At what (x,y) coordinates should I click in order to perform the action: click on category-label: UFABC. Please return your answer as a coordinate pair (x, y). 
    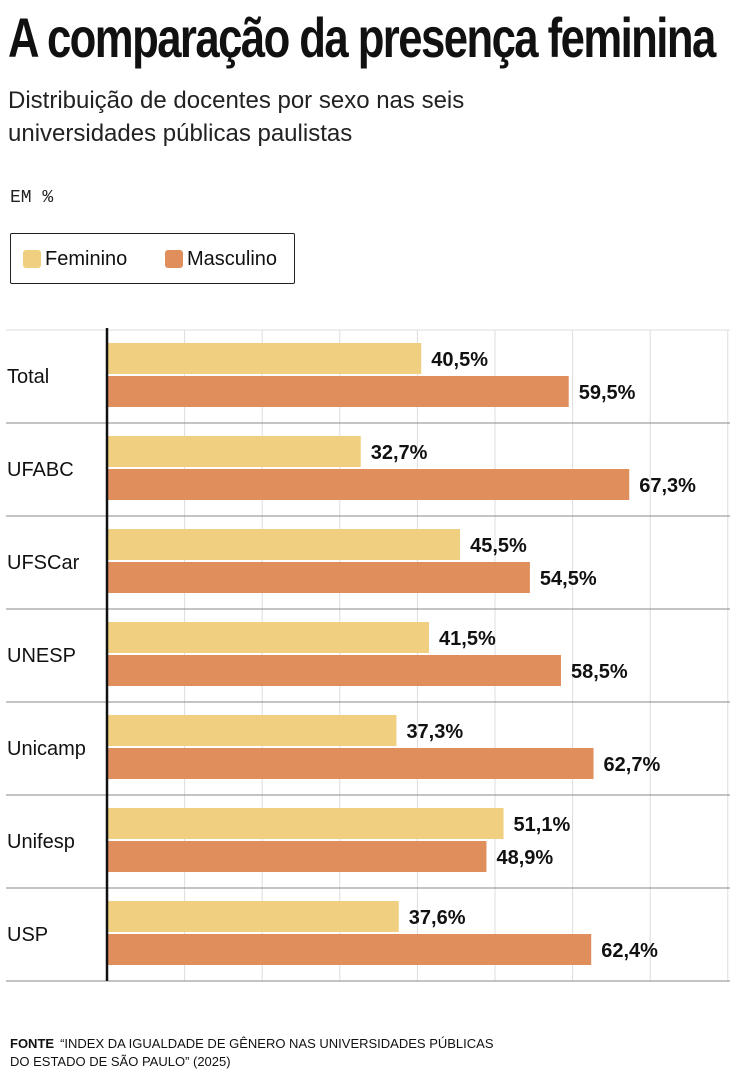
    Looking at the image, I should click on (40, 470).